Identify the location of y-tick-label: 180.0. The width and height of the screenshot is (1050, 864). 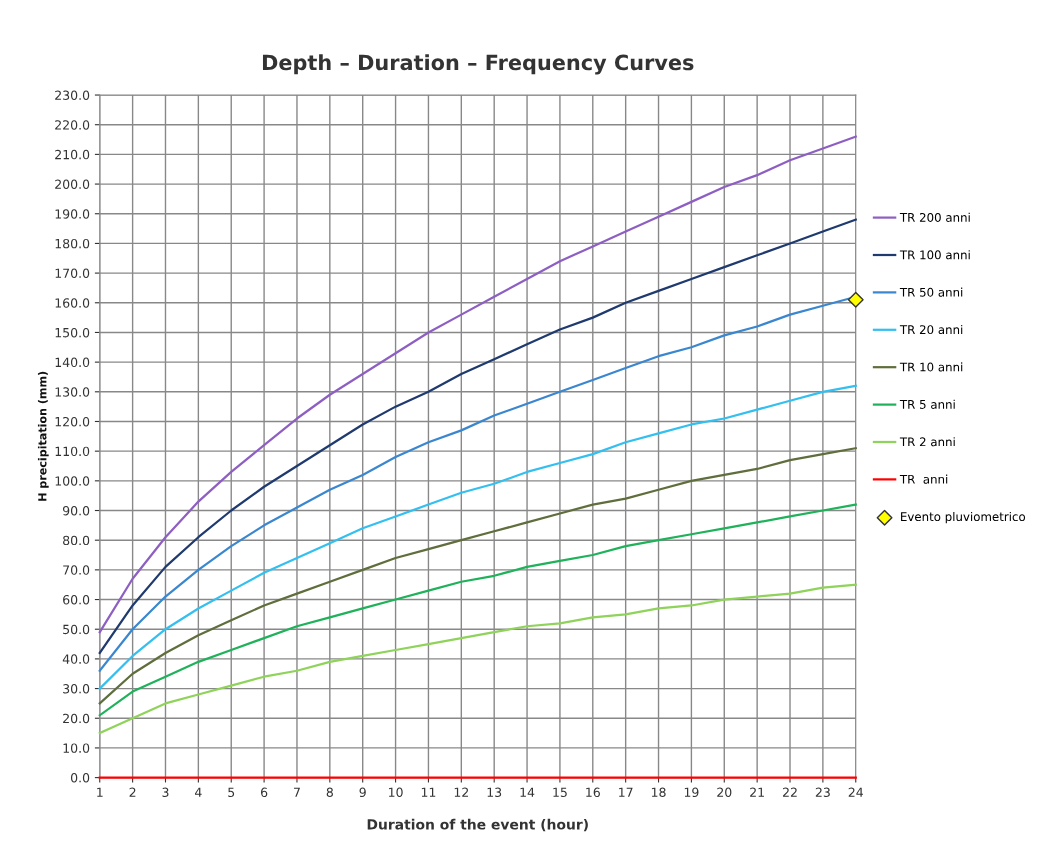
(72, 243).